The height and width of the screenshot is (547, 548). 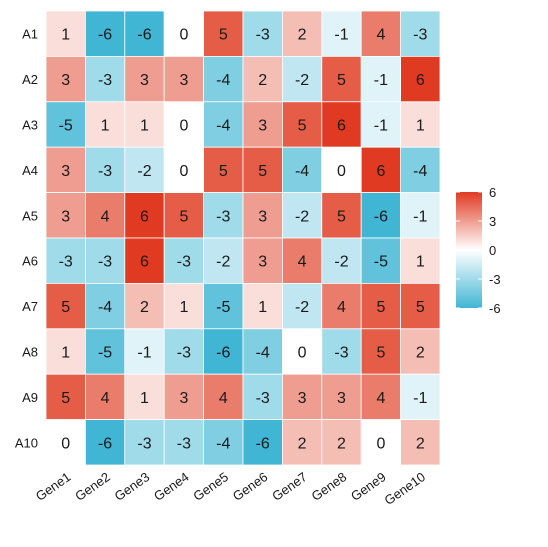 I want to click on row-label: A6, so click(x=30, y=261).